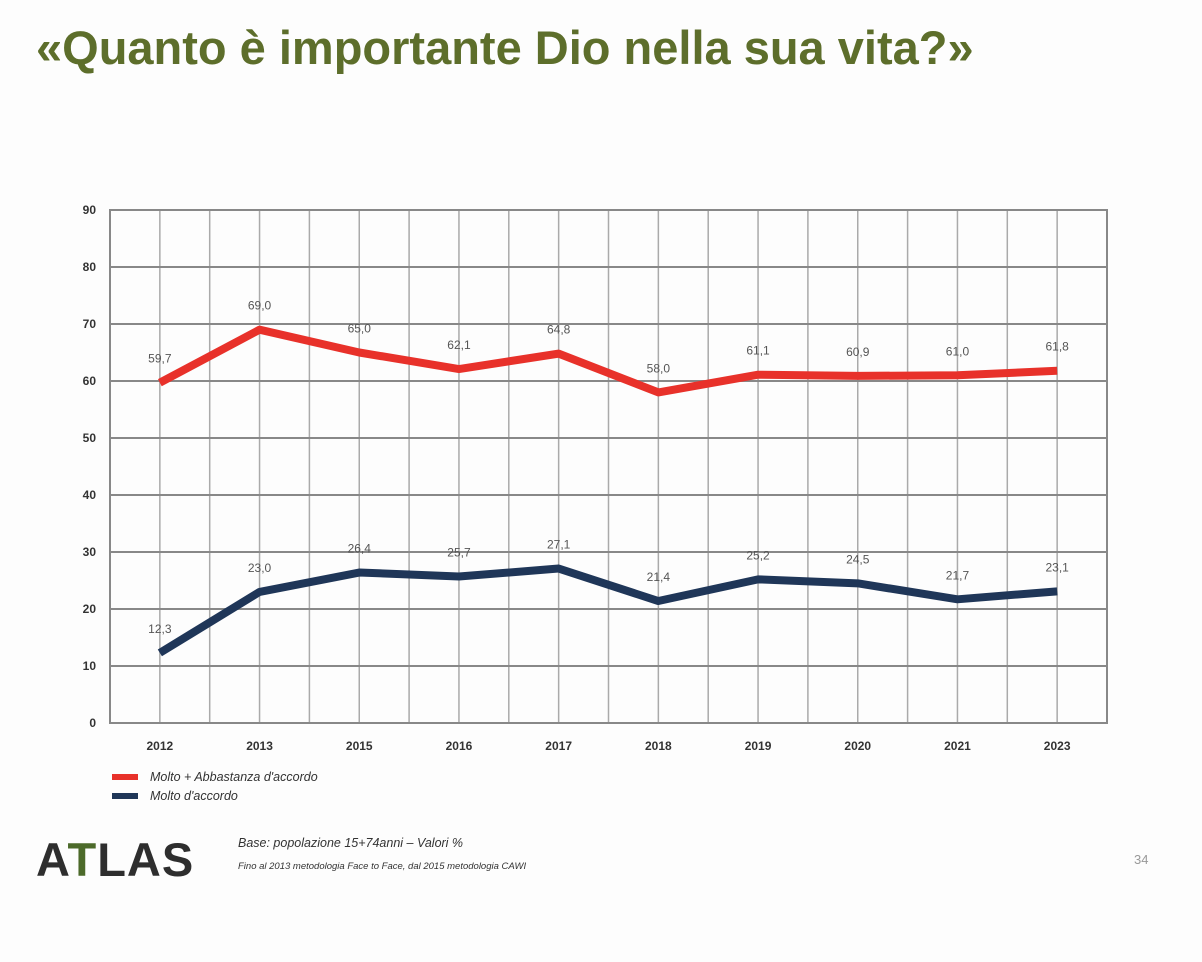 This screenshot has width=1202, height=962. Describe the element at coordinates (958, 575) in the screenshot. I see `data-label: 21,7` at that location.